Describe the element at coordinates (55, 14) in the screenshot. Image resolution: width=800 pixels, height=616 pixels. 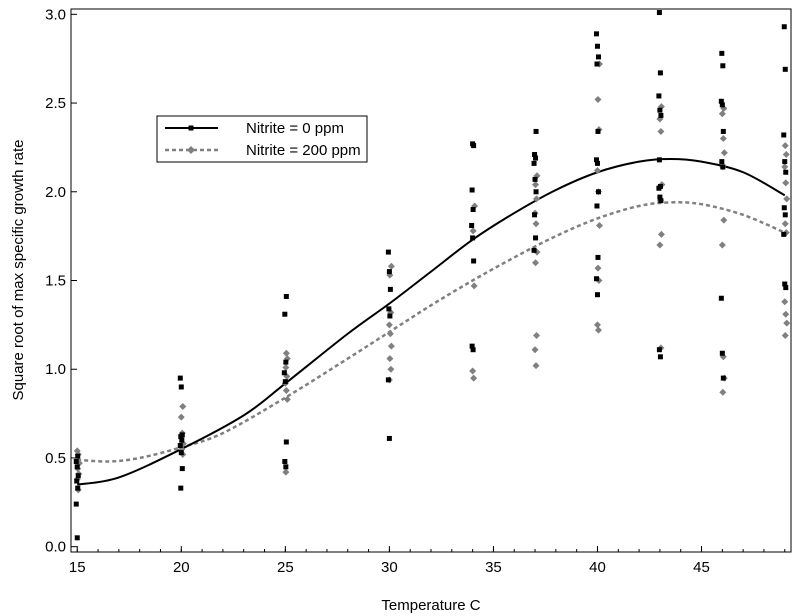
I see `y-tick-label: 3.0` at that location.